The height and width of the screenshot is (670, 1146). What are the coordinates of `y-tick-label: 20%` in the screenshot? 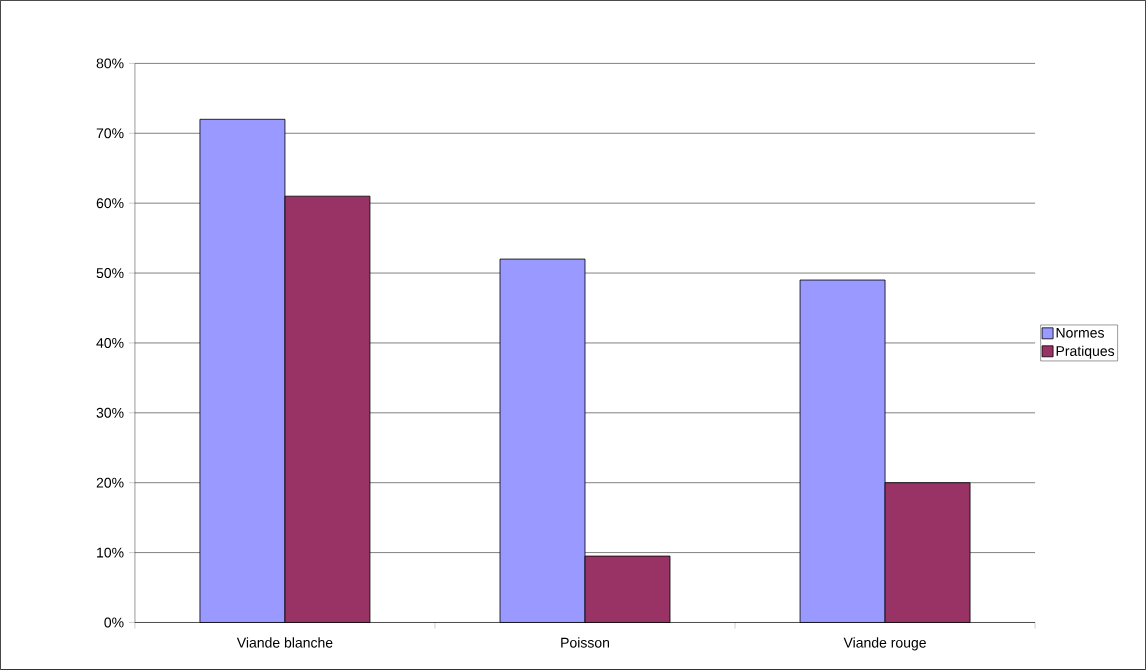 It's located at (110, 482).